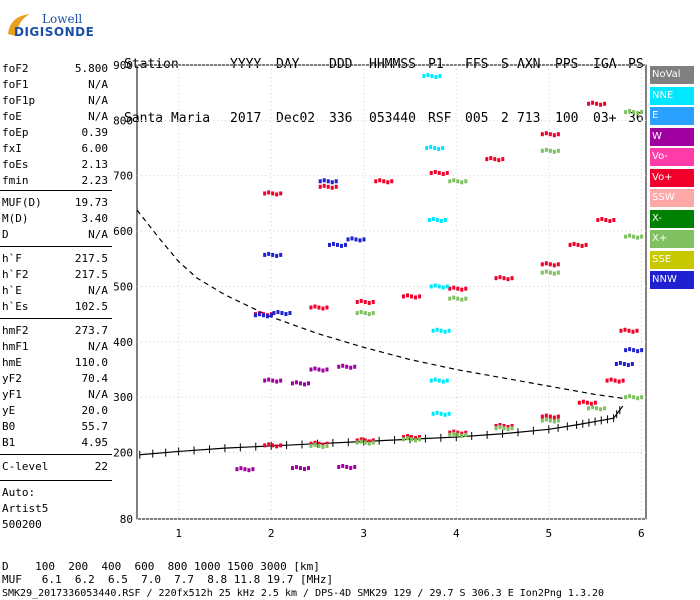  I want to click on y-tick-label: 400, so click(123, 342).